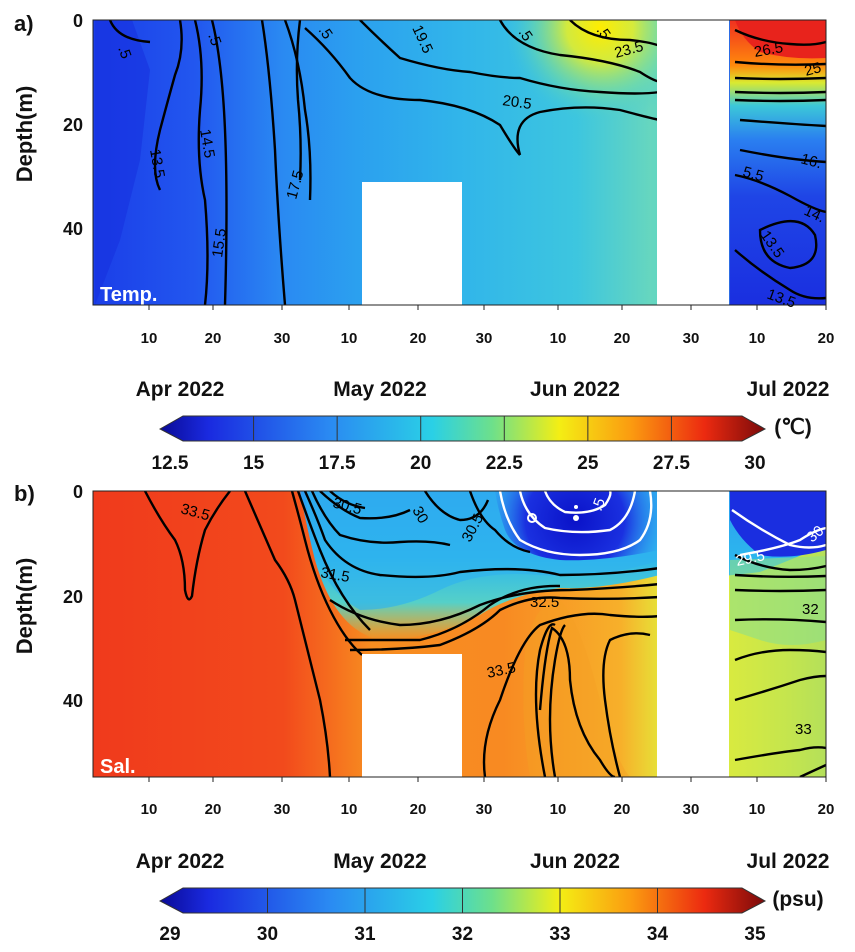 This screenshot has width=855, height=952. Describe the element at coordinates (811, 161) in the screenshot. I see `contour-label: 16.` at that location.